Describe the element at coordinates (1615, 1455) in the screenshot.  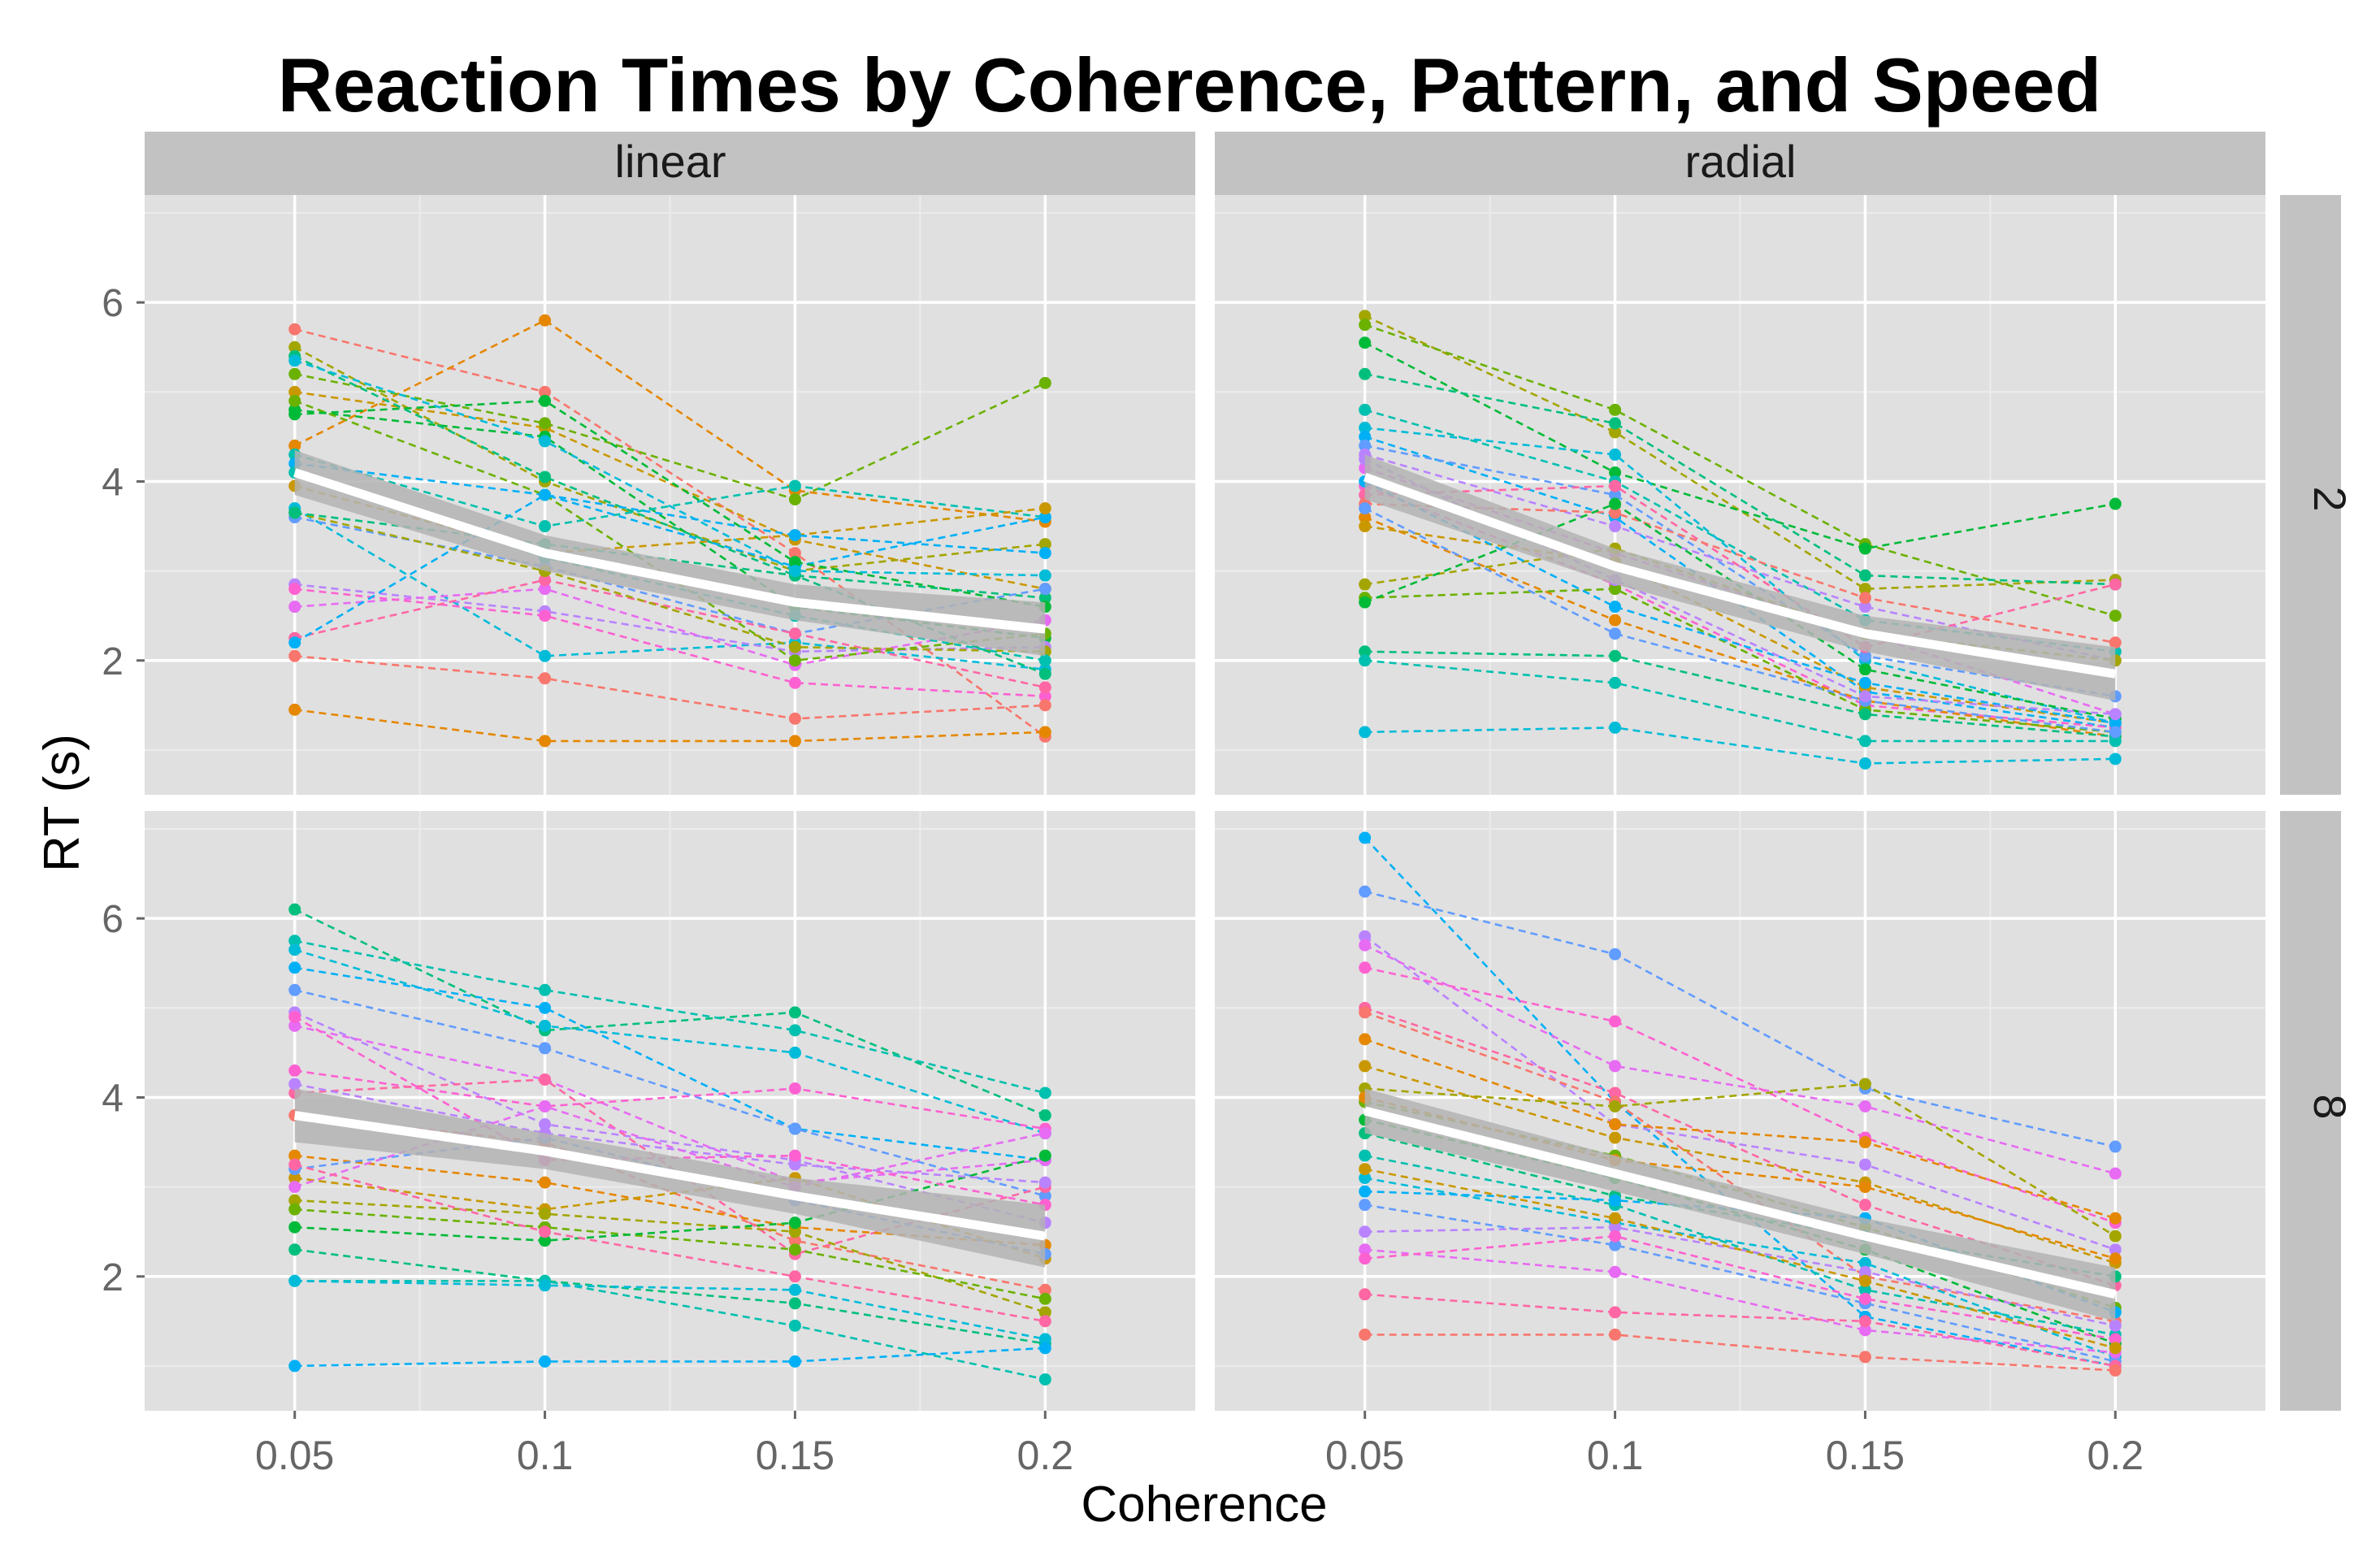
I see `x-tick-label: 0.1` at that location.